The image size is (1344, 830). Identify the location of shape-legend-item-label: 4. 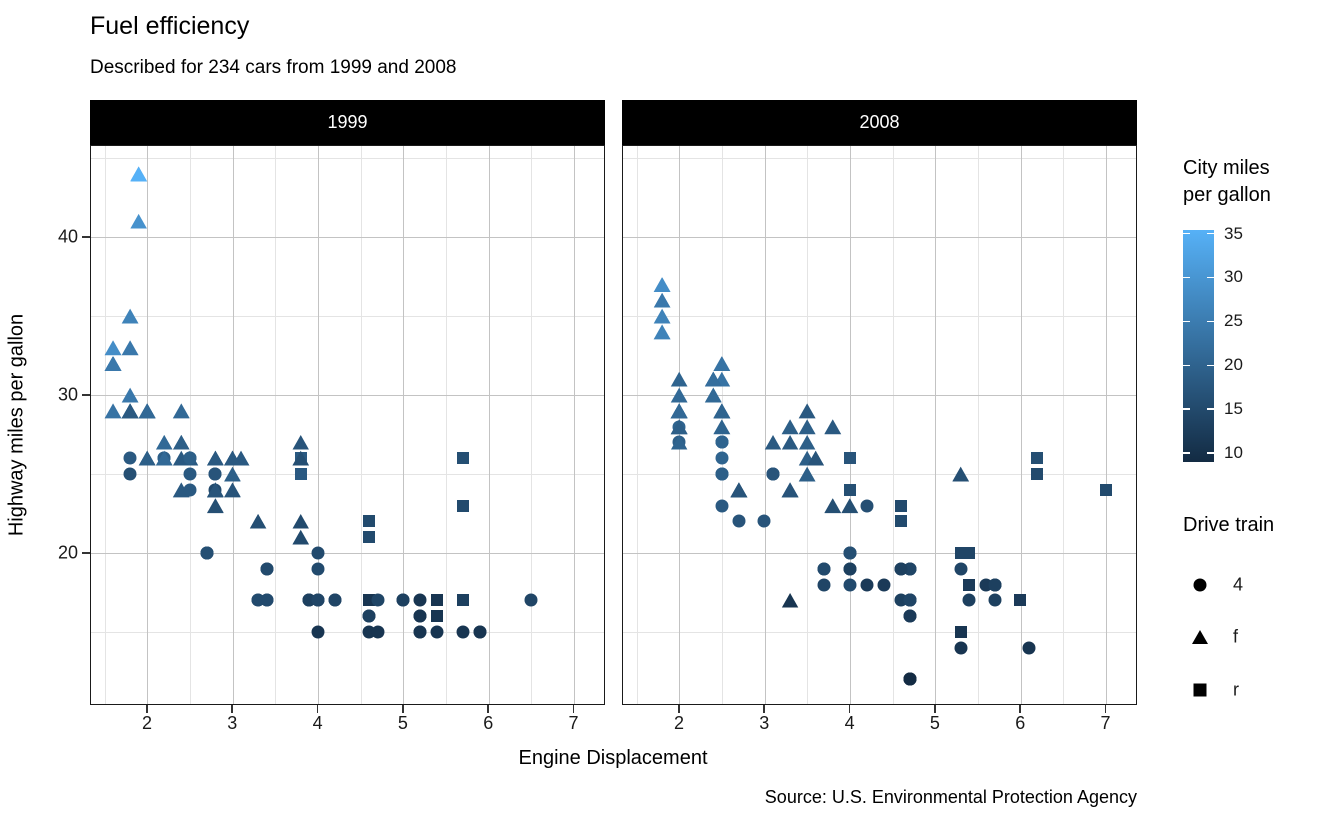
(1238, 584).